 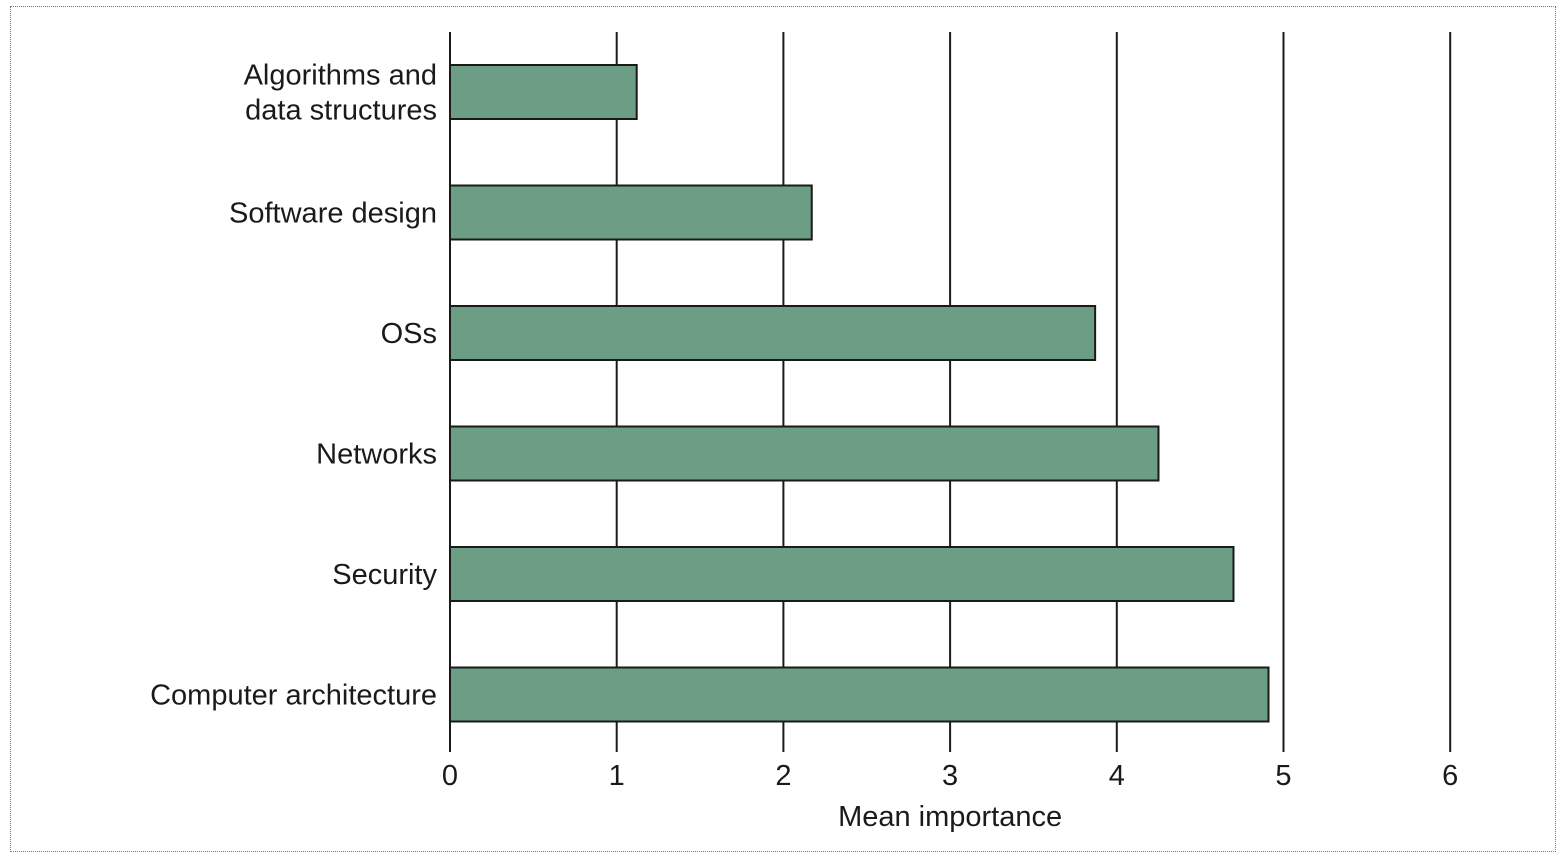 What do you see at coordinates (384, 575) in the screenshot?
I see `category-label-4: Security` at bounding box center [384, 575].